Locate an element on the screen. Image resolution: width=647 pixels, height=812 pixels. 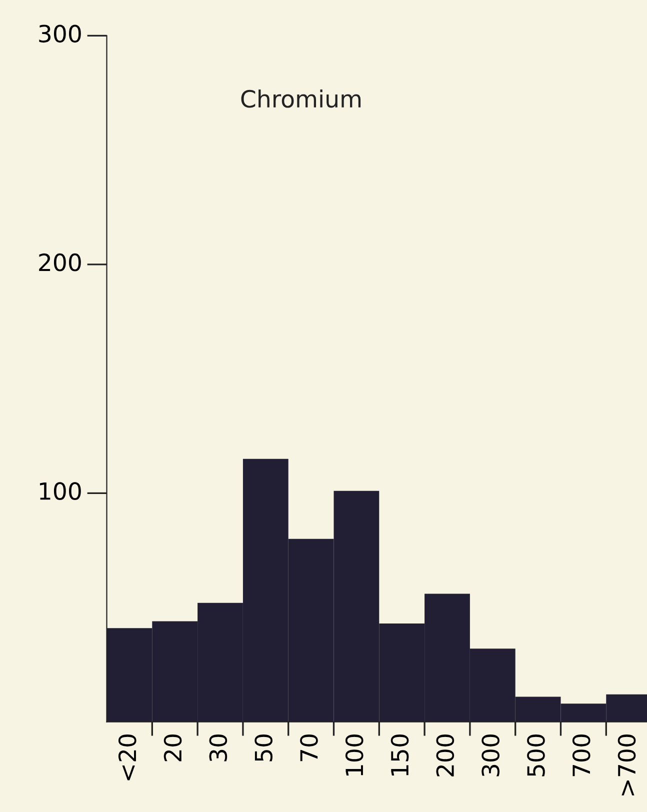
x-tick-label: <20 is located at coordinates (127, 757).